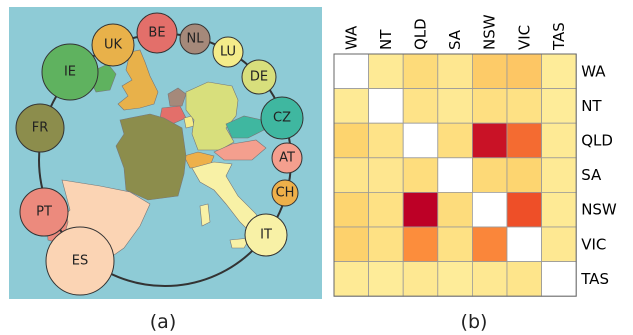 The image size is (633, 335). I want to click on column-label-nt: NT, so click(386, 39).